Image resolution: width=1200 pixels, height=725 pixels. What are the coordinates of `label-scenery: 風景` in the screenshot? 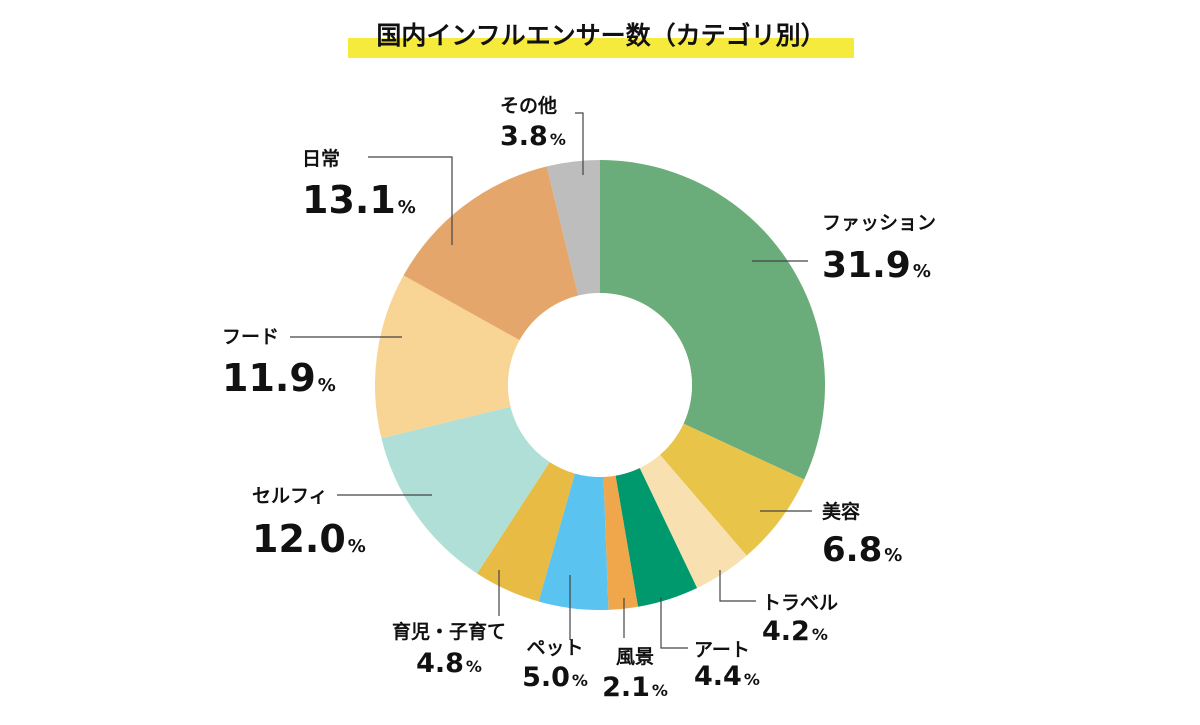 It's located at (635, 657).